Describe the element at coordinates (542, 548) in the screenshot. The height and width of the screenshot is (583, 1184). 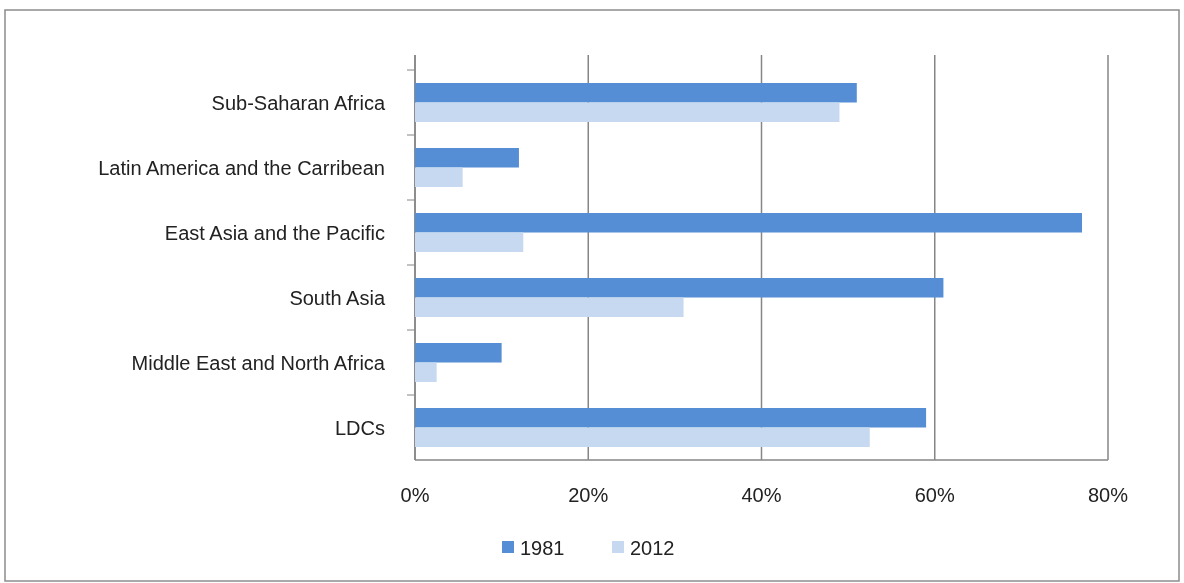
I see `legend-label: 1981` at that location.